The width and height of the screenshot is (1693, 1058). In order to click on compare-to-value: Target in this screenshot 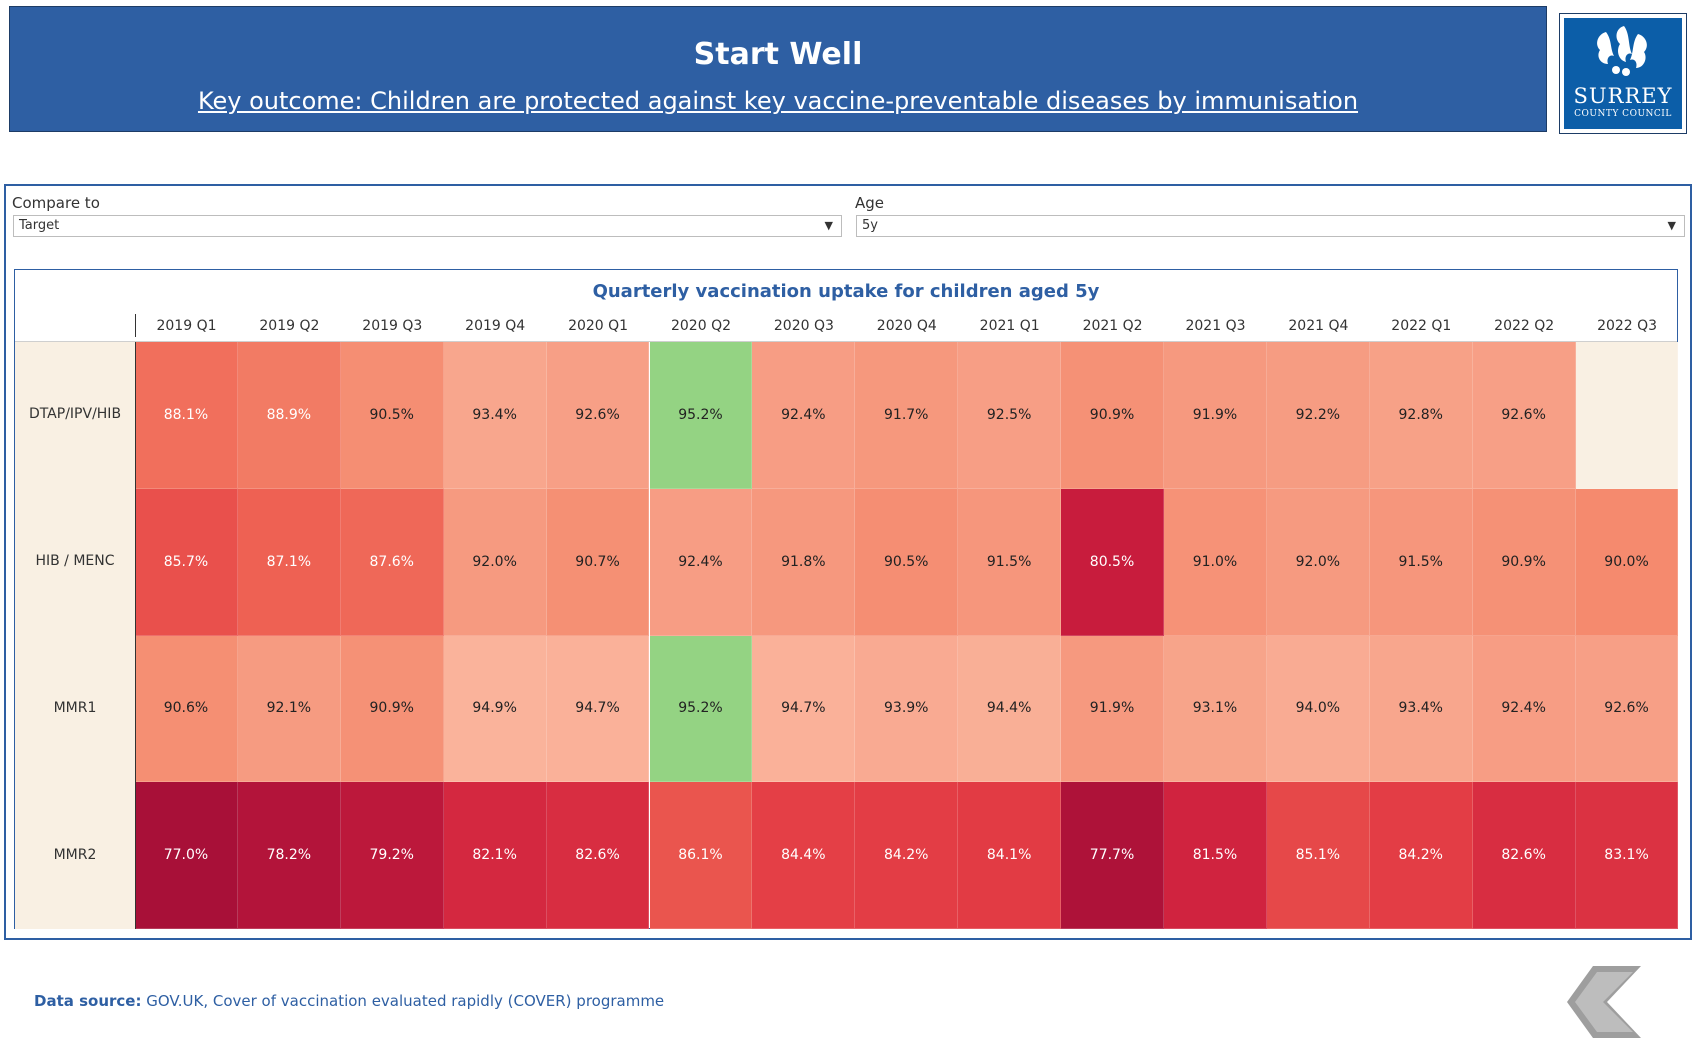, I will do `click(39, 225)`.